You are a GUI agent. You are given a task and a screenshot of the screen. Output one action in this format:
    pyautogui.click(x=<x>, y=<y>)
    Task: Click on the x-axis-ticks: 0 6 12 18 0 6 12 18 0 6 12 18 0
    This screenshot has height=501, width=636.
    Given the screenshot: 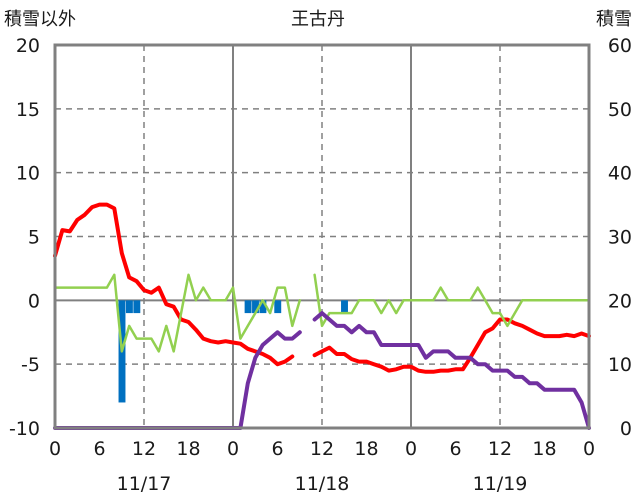 What is the action you would take?
    pyautogui.click(x=322, y=449)
    